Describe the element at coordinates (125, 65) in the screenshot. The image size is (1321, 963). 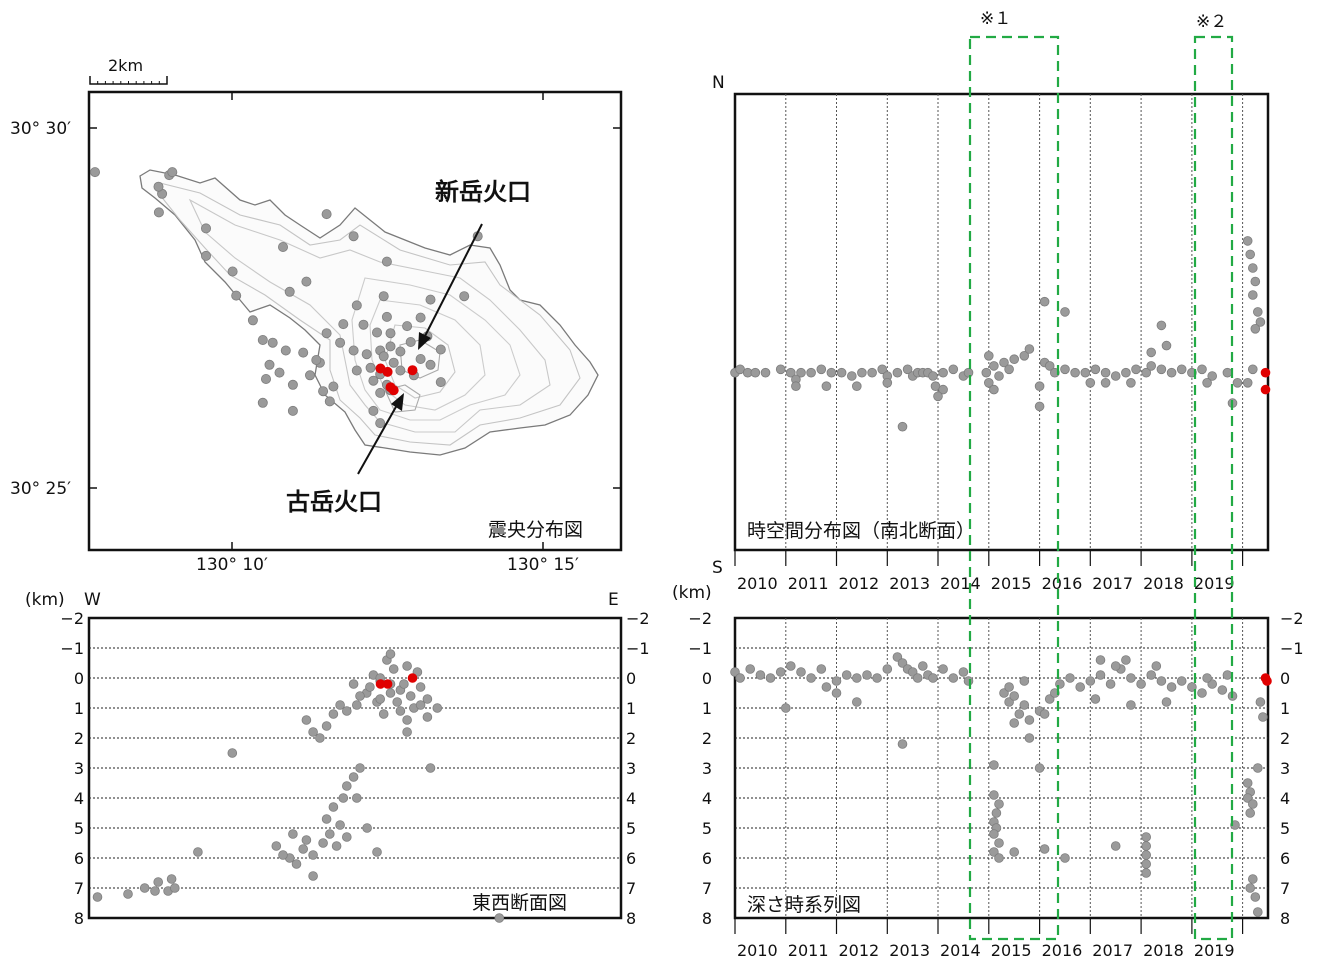
I see `scale-label: 2km` at that location.